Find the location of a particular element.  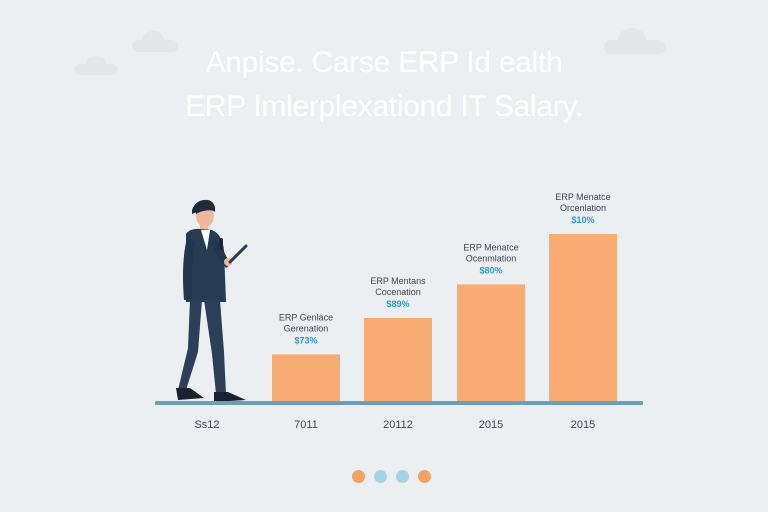

bar-annotation-line2: Ocenmlation is located at coordinates (491, 258).